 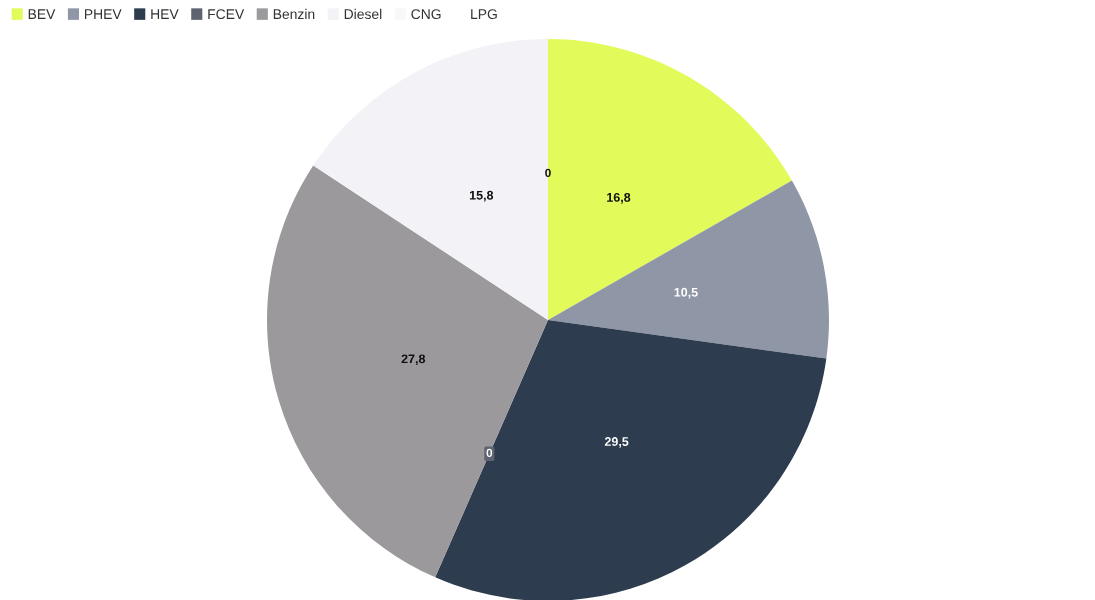 What do you see at coordinates (294, 14) in the screenshot?
I see `legend-label: Benzin` at bounding box center [294, 14].